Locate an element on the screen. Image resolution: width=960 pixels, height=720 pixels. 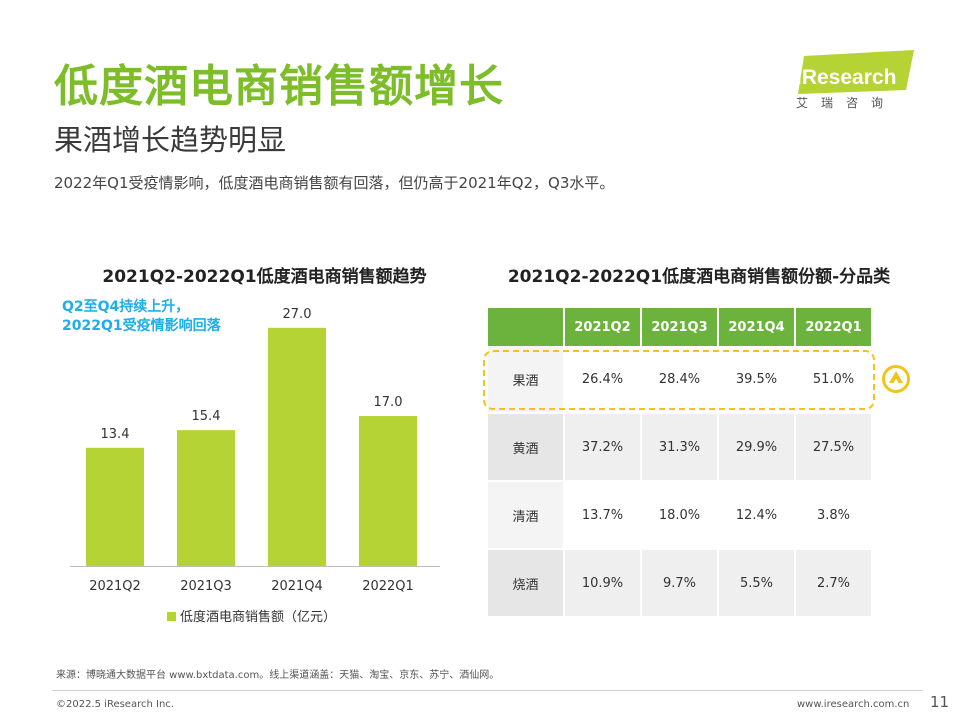
bar-value-label: 17.0 is located at coordinates (388, 402).